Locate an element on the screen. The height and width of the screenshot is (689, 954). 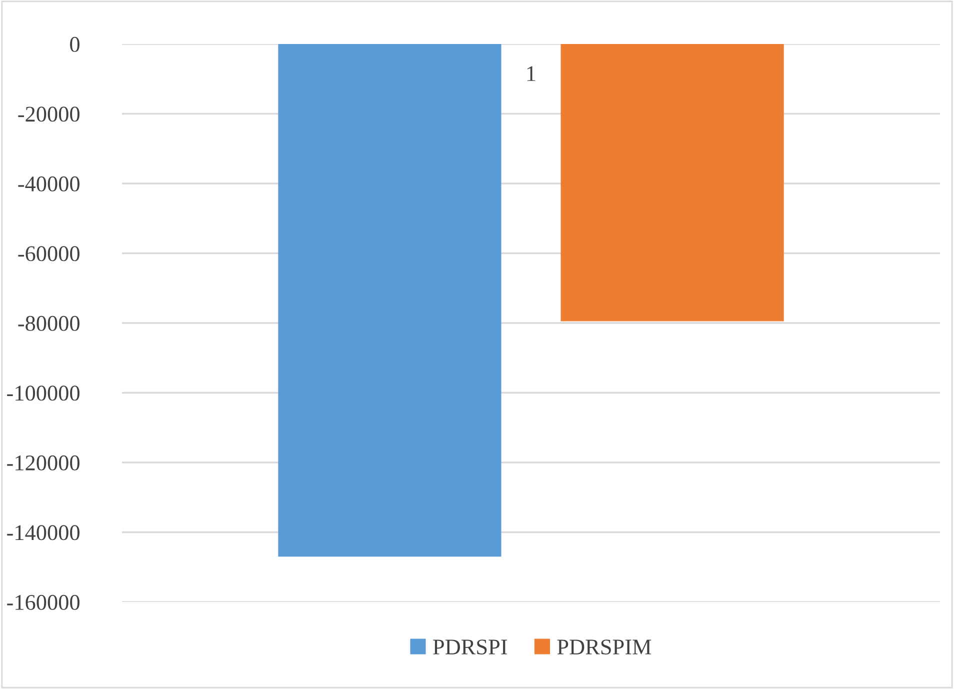
y-tick-label: -120000 is located at coordinates (43, 462).